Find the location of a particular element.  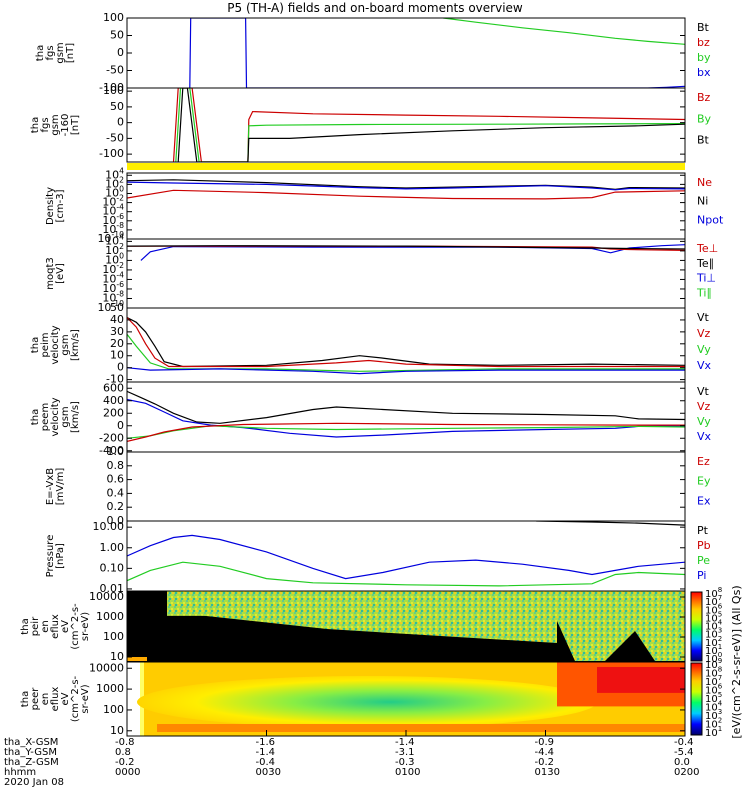

y-tick-label: 0.8 is located at coordinates (116, 465).